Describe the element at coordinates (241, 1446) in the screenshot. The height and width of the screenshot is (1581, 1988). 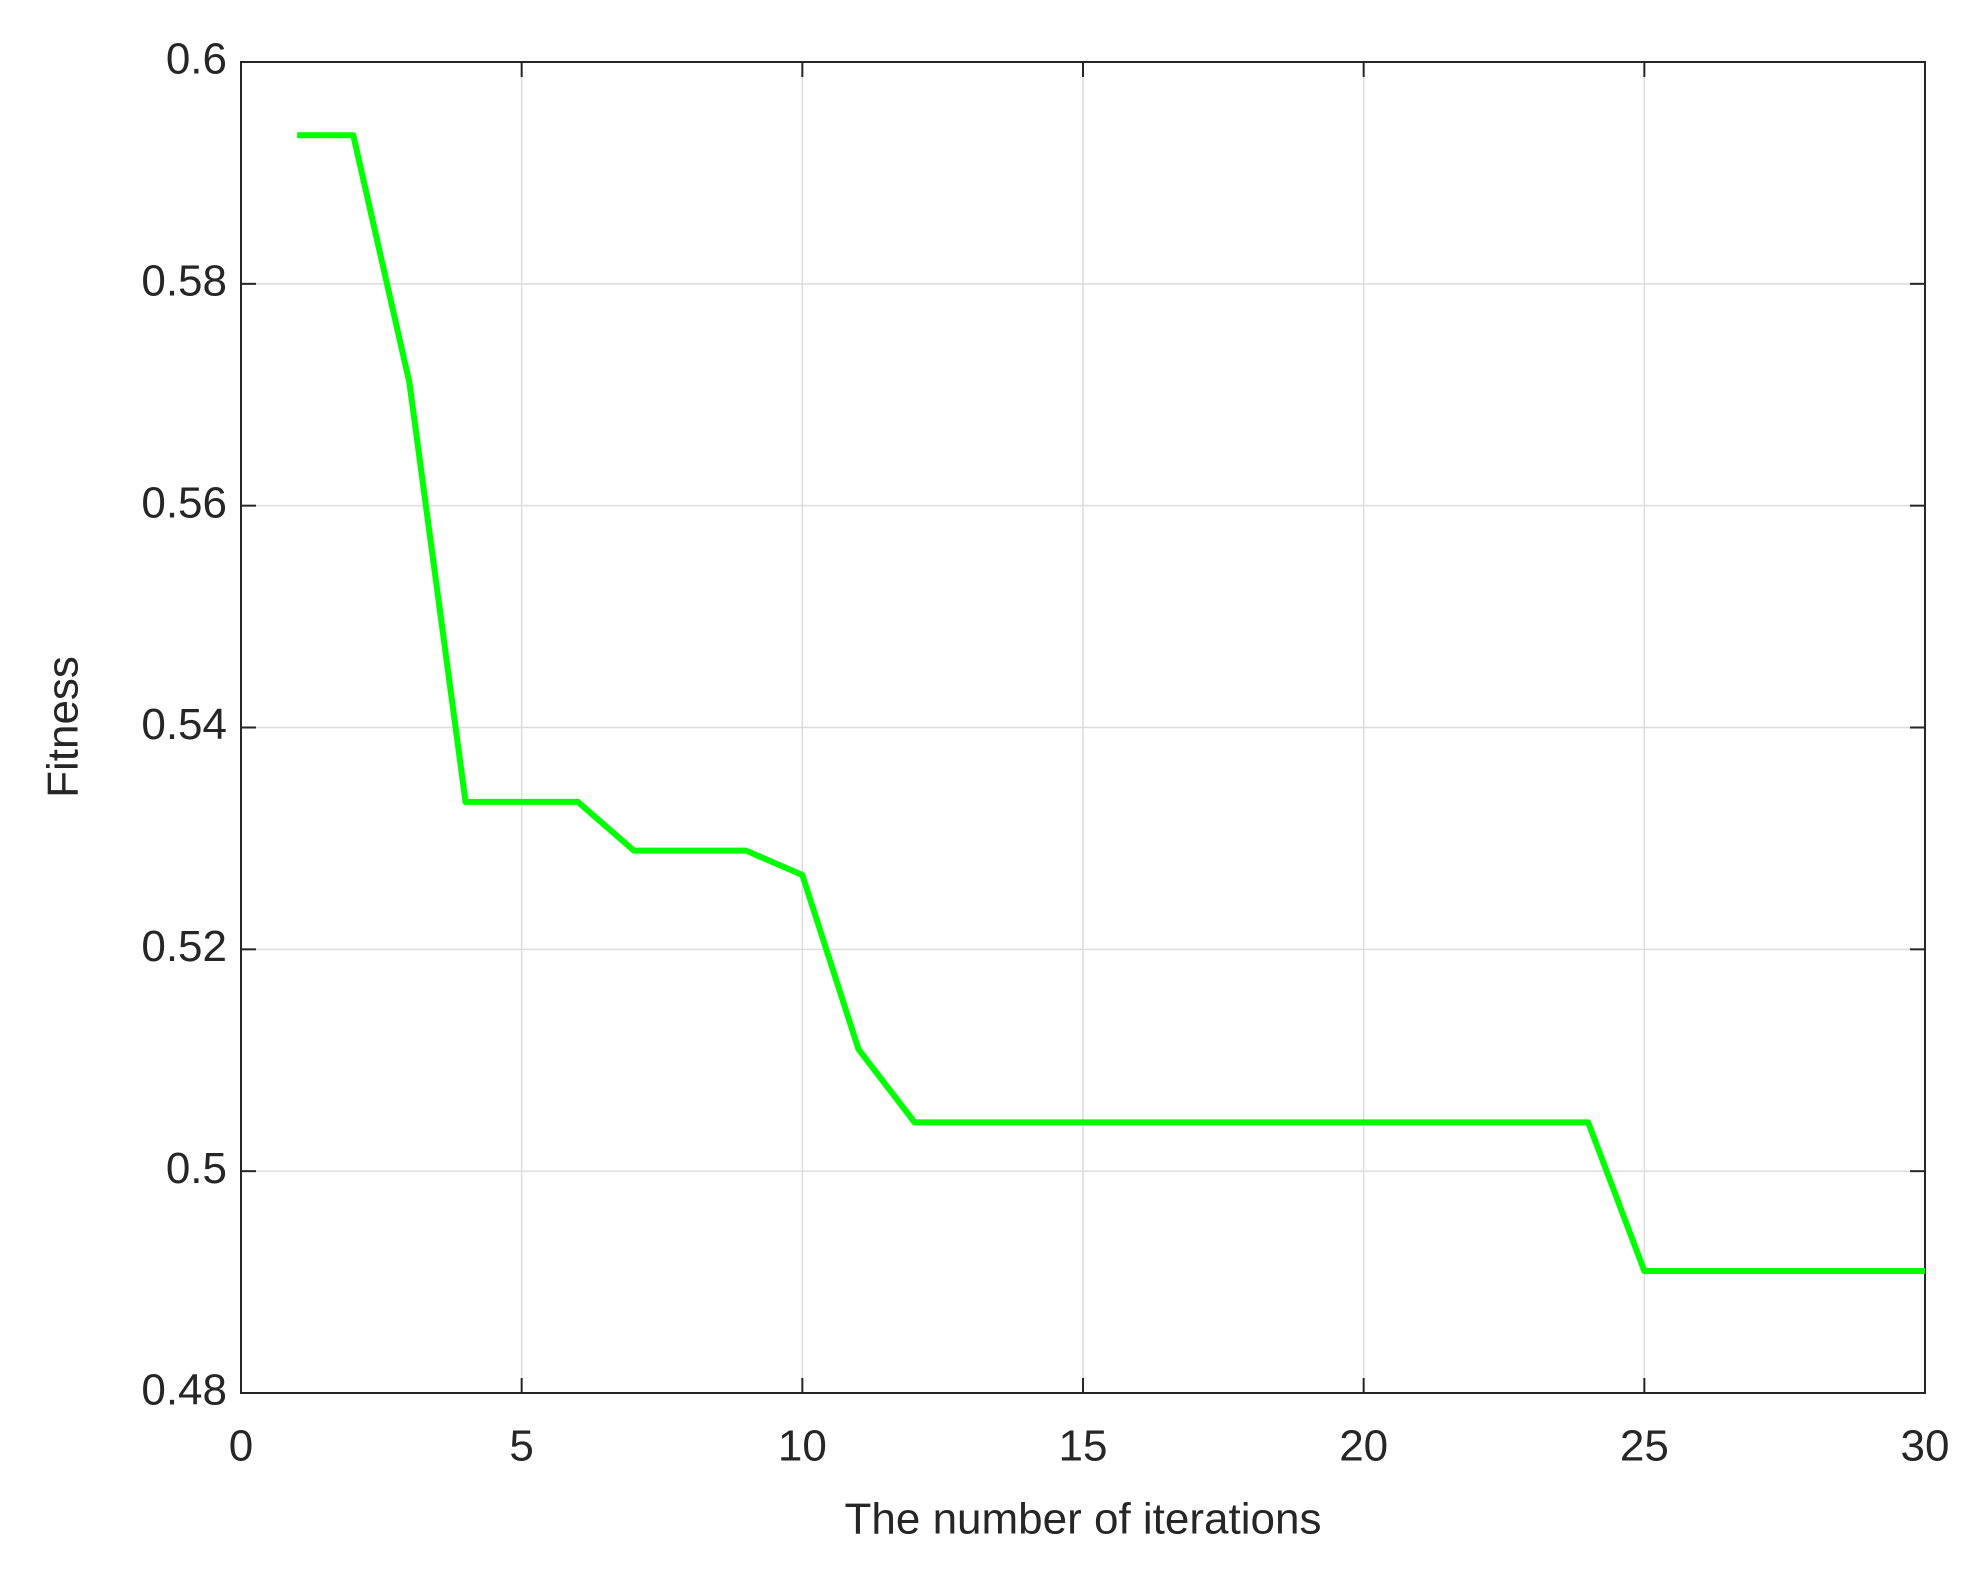
I see `x-tick-label: 0` at that location.